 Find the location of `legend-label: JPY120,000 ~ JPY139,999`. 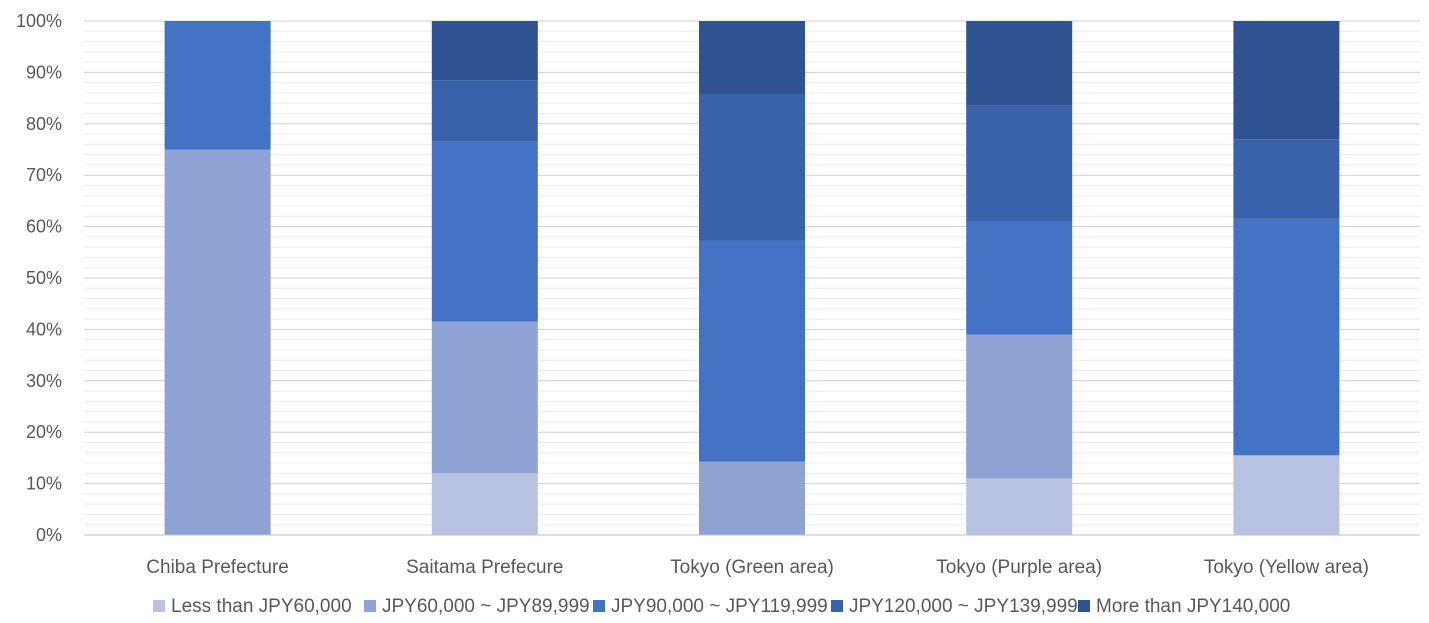

legend-label: JPY120,000 ~ JPY139,999 is located at coordinates (963, 606).